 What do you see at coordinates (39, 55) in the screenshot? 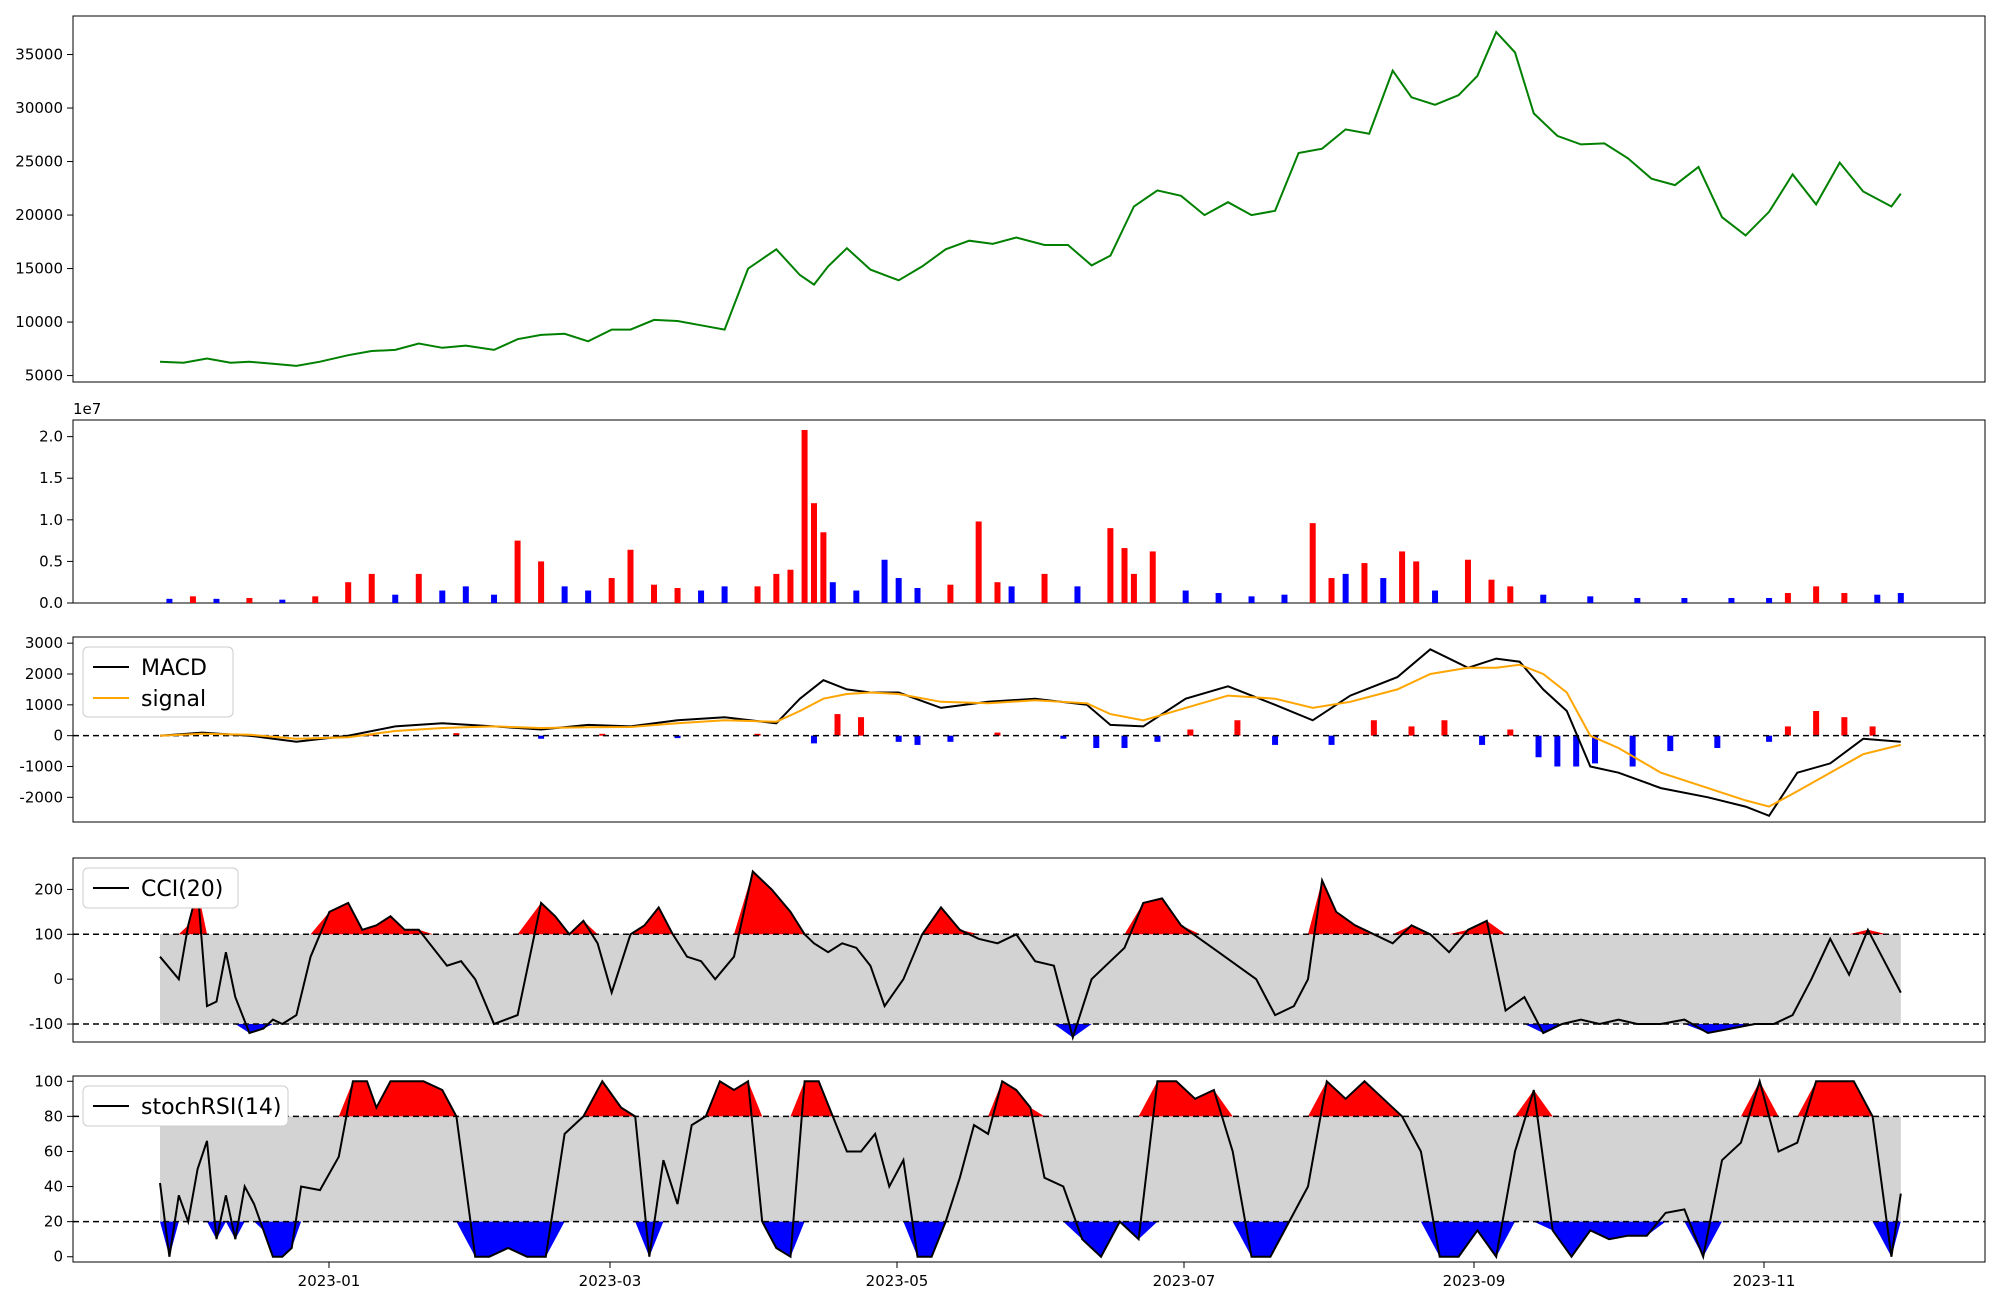
I see `price-ytick-label: 35000` at bounding box center [39, 55].